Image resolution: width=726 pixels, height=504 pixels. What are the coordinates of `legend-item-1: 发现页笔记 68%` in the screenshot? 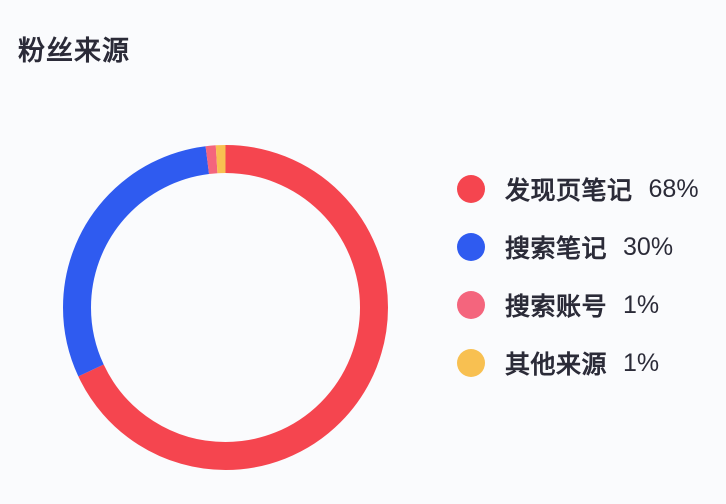 It's located at (582, 189).